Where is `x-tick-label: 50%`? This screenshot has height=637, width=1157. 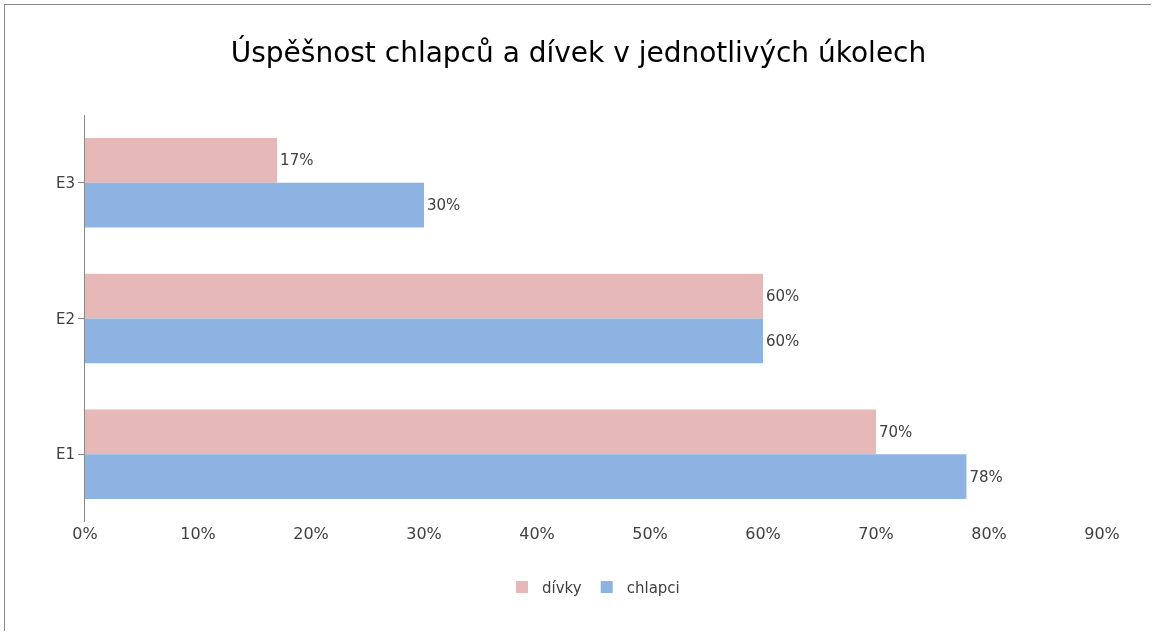
x-tick-label: 50% is located at coordinates (650, 533).